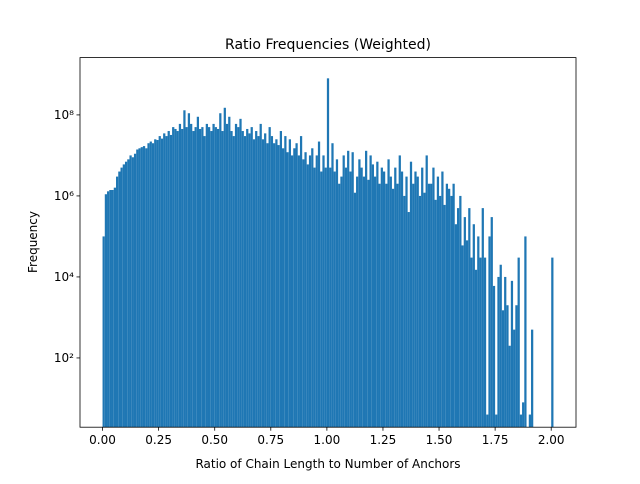  I want to click on y-tick-label: 10², so click(64, 358).